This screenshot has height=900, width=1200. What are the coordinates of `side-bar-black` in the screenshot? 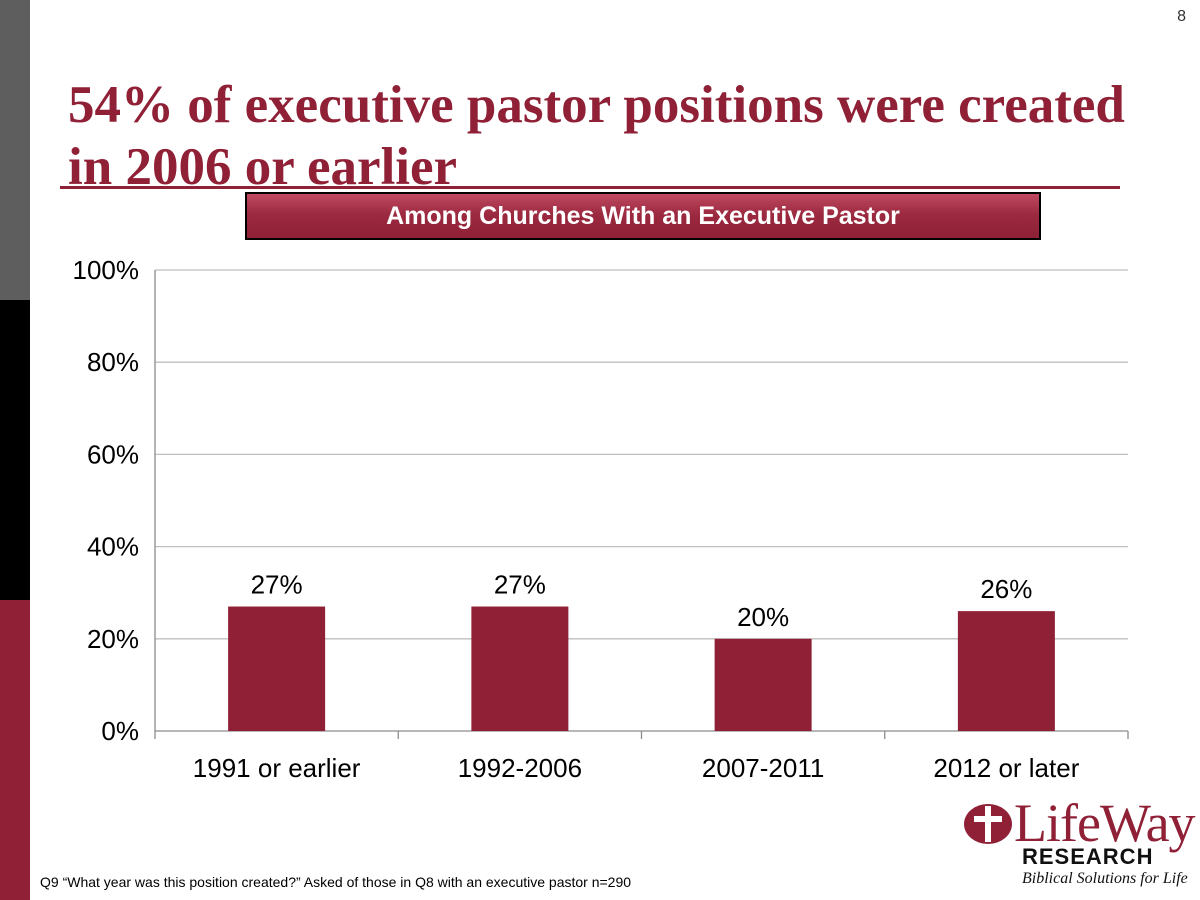 It's located at (15, 450).